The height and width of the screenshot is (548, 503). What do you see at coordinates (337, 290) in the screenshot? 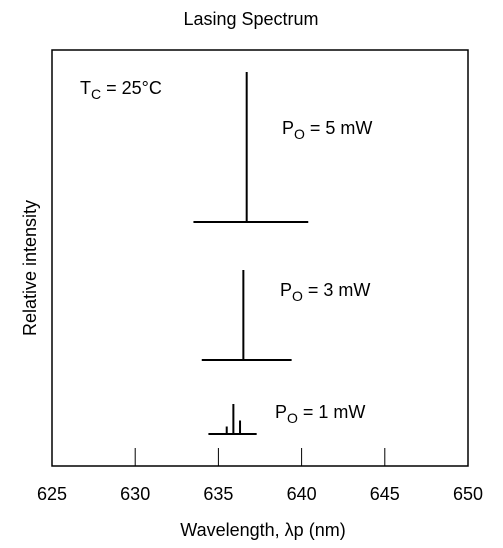
I see `spectrum-label-value: = 3 mW` at bounding box center [337, 290].